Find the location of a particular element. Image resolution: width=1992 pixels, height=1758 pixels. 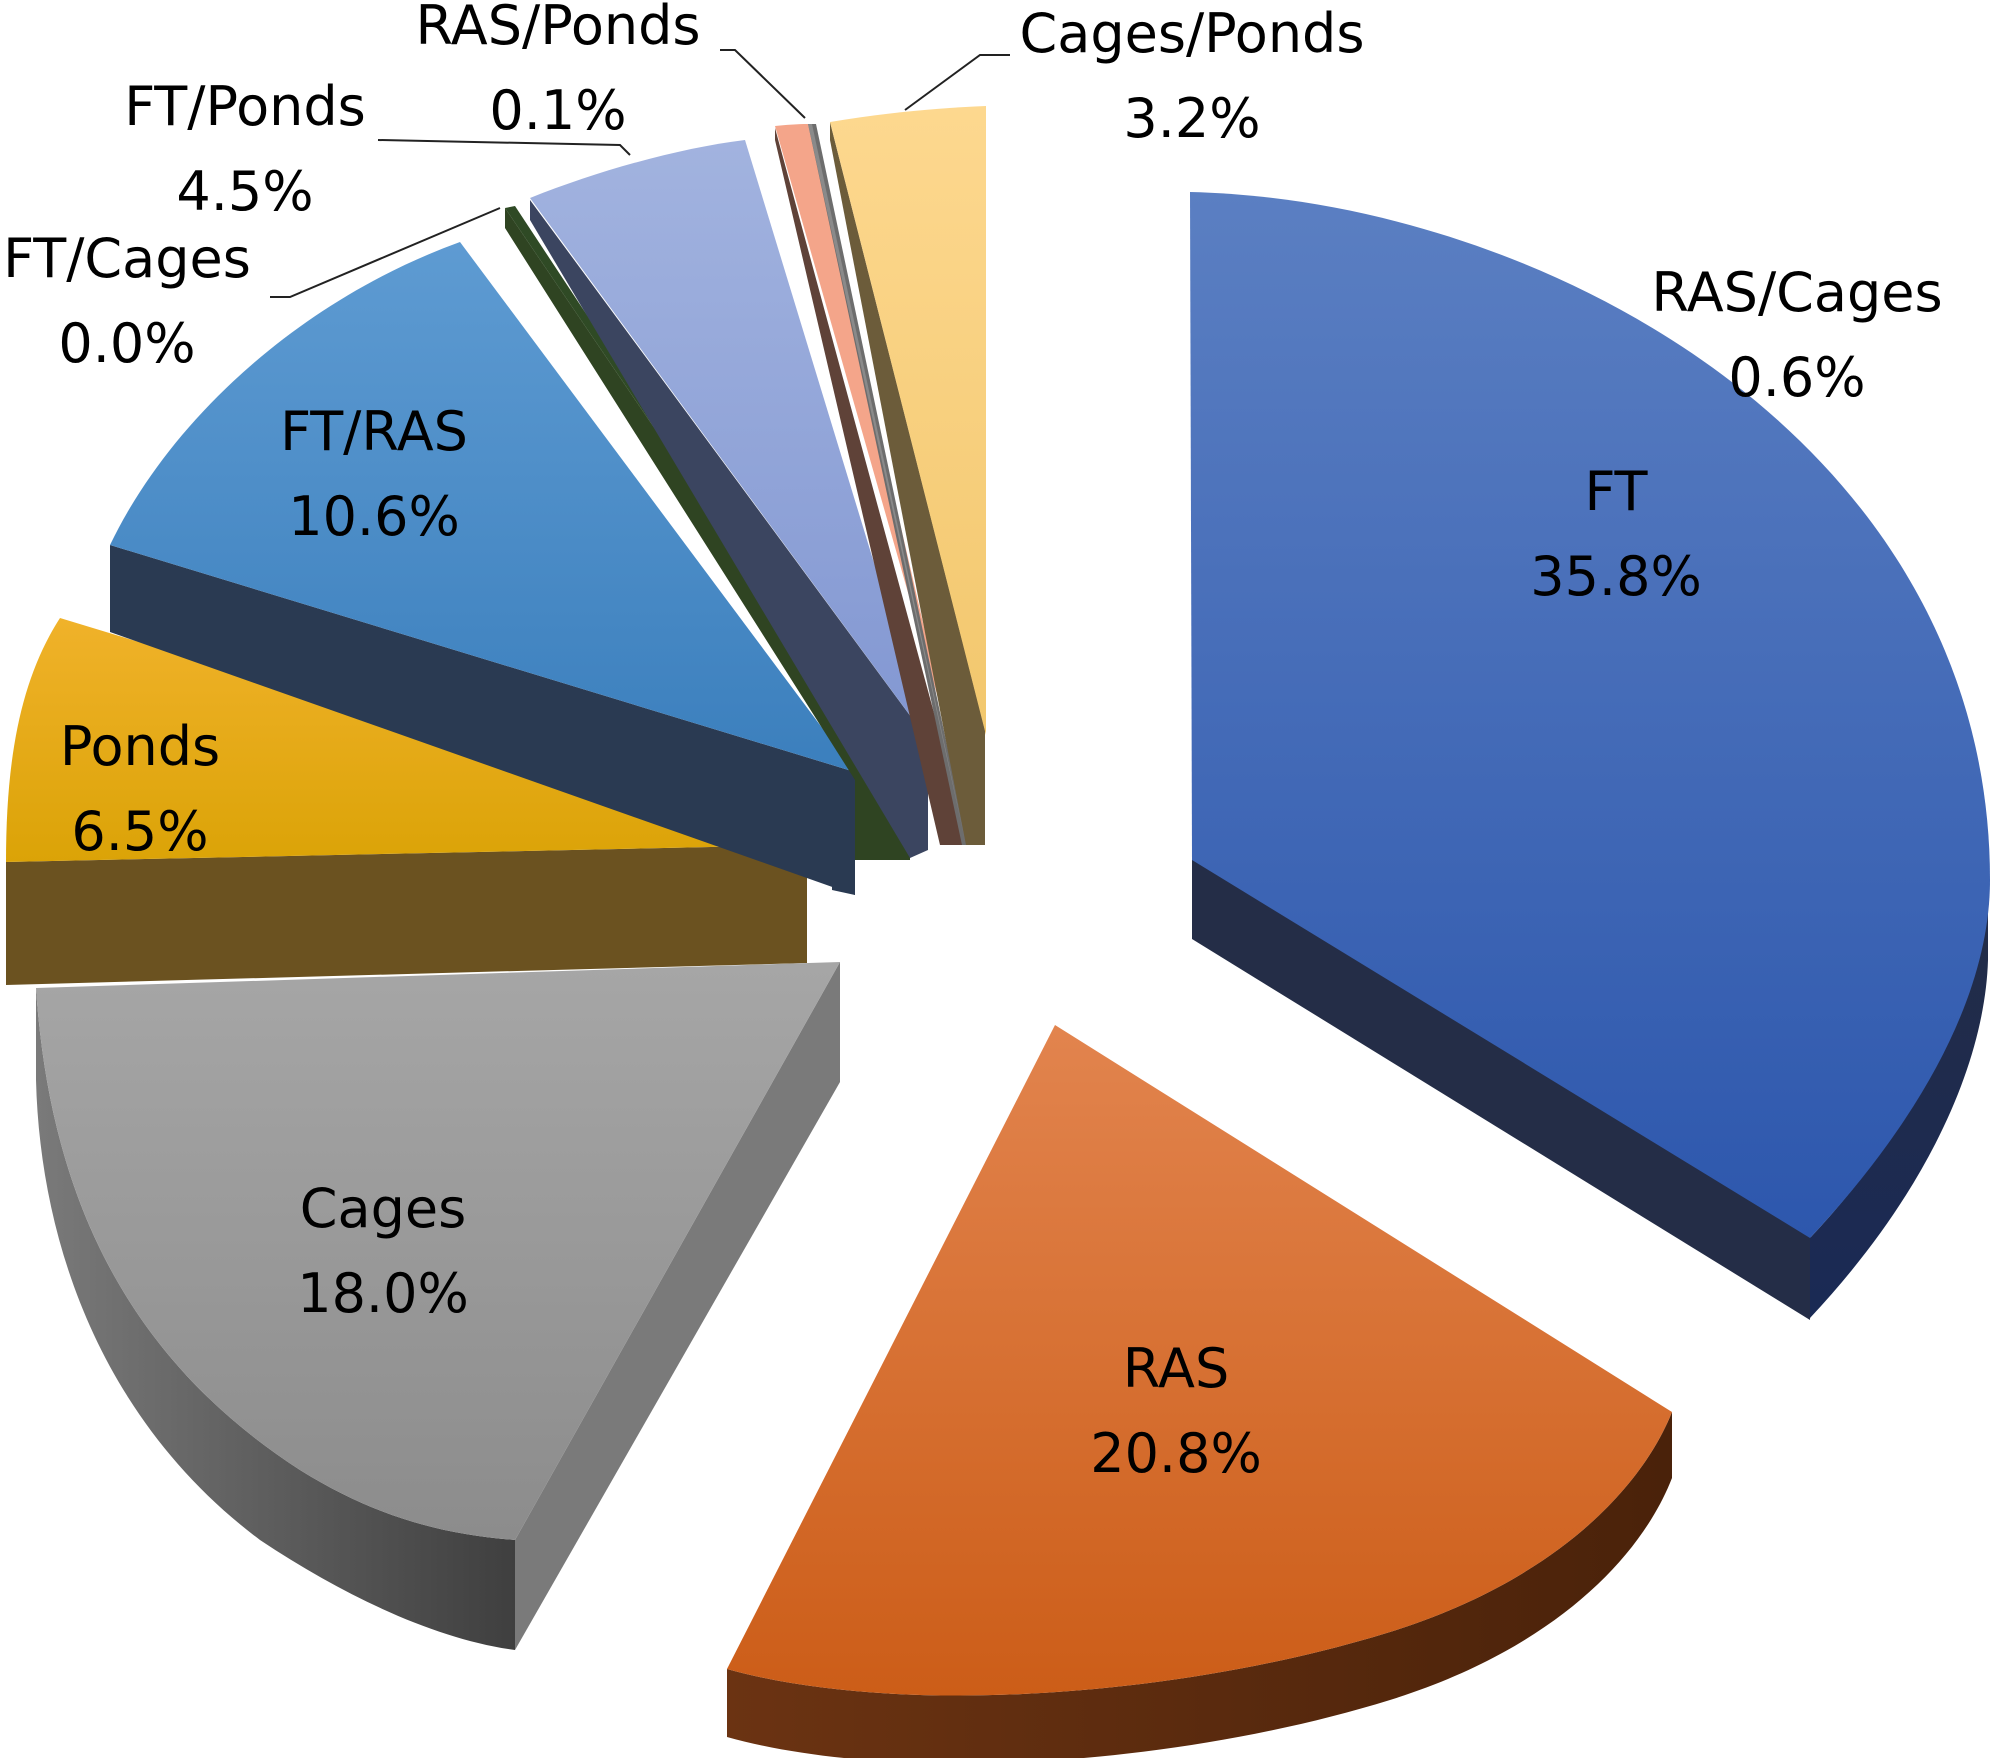

slice-ft-ras-top is located at coordinates (482, 507).